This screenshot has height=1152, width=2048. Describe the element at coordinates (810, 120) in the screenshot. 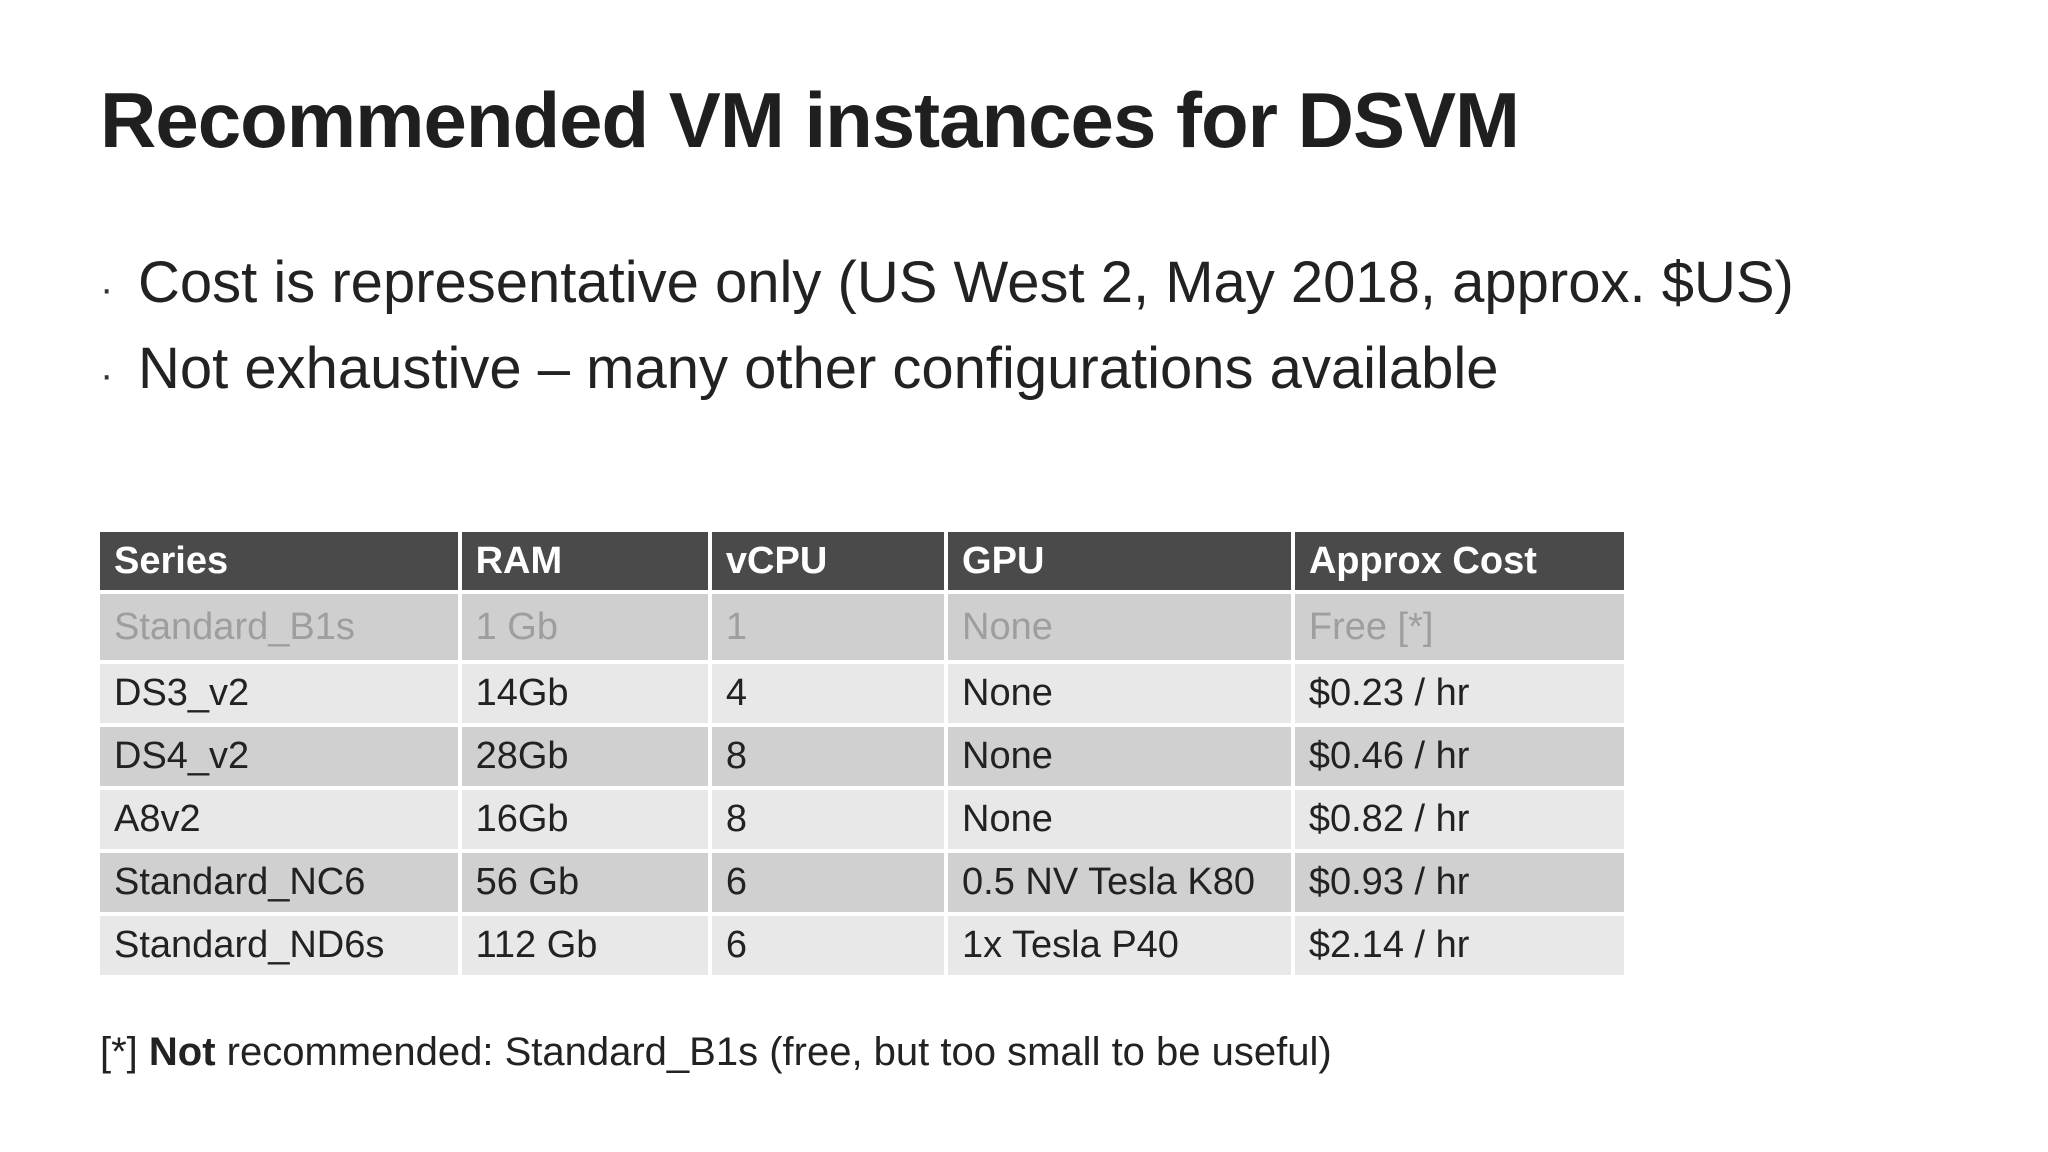

I see `slide-title: Recommended VM instances for DSVM` at that location.